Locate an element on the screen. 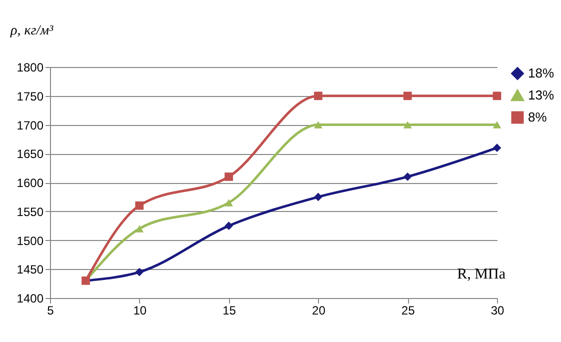  legend-label: 13% is located at coordinates (541, 95).